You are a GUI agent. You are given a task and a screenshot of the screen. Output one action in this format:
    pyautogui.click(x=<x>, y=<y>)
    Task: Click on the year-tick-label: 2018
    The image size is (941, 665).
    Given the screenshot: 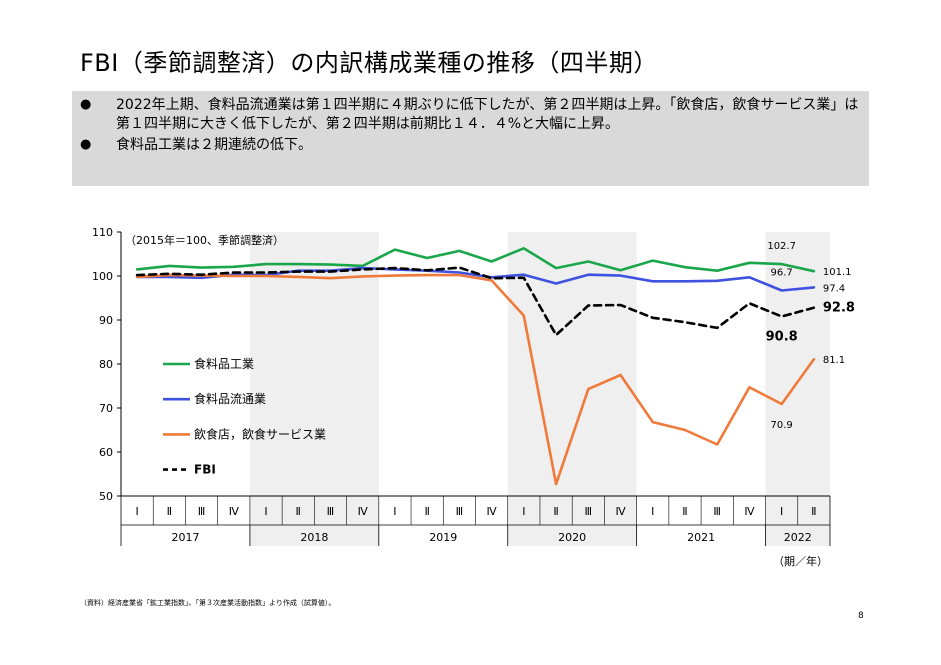 What is the action you would take?
    pyautogui.click(x=314, y=537)
    